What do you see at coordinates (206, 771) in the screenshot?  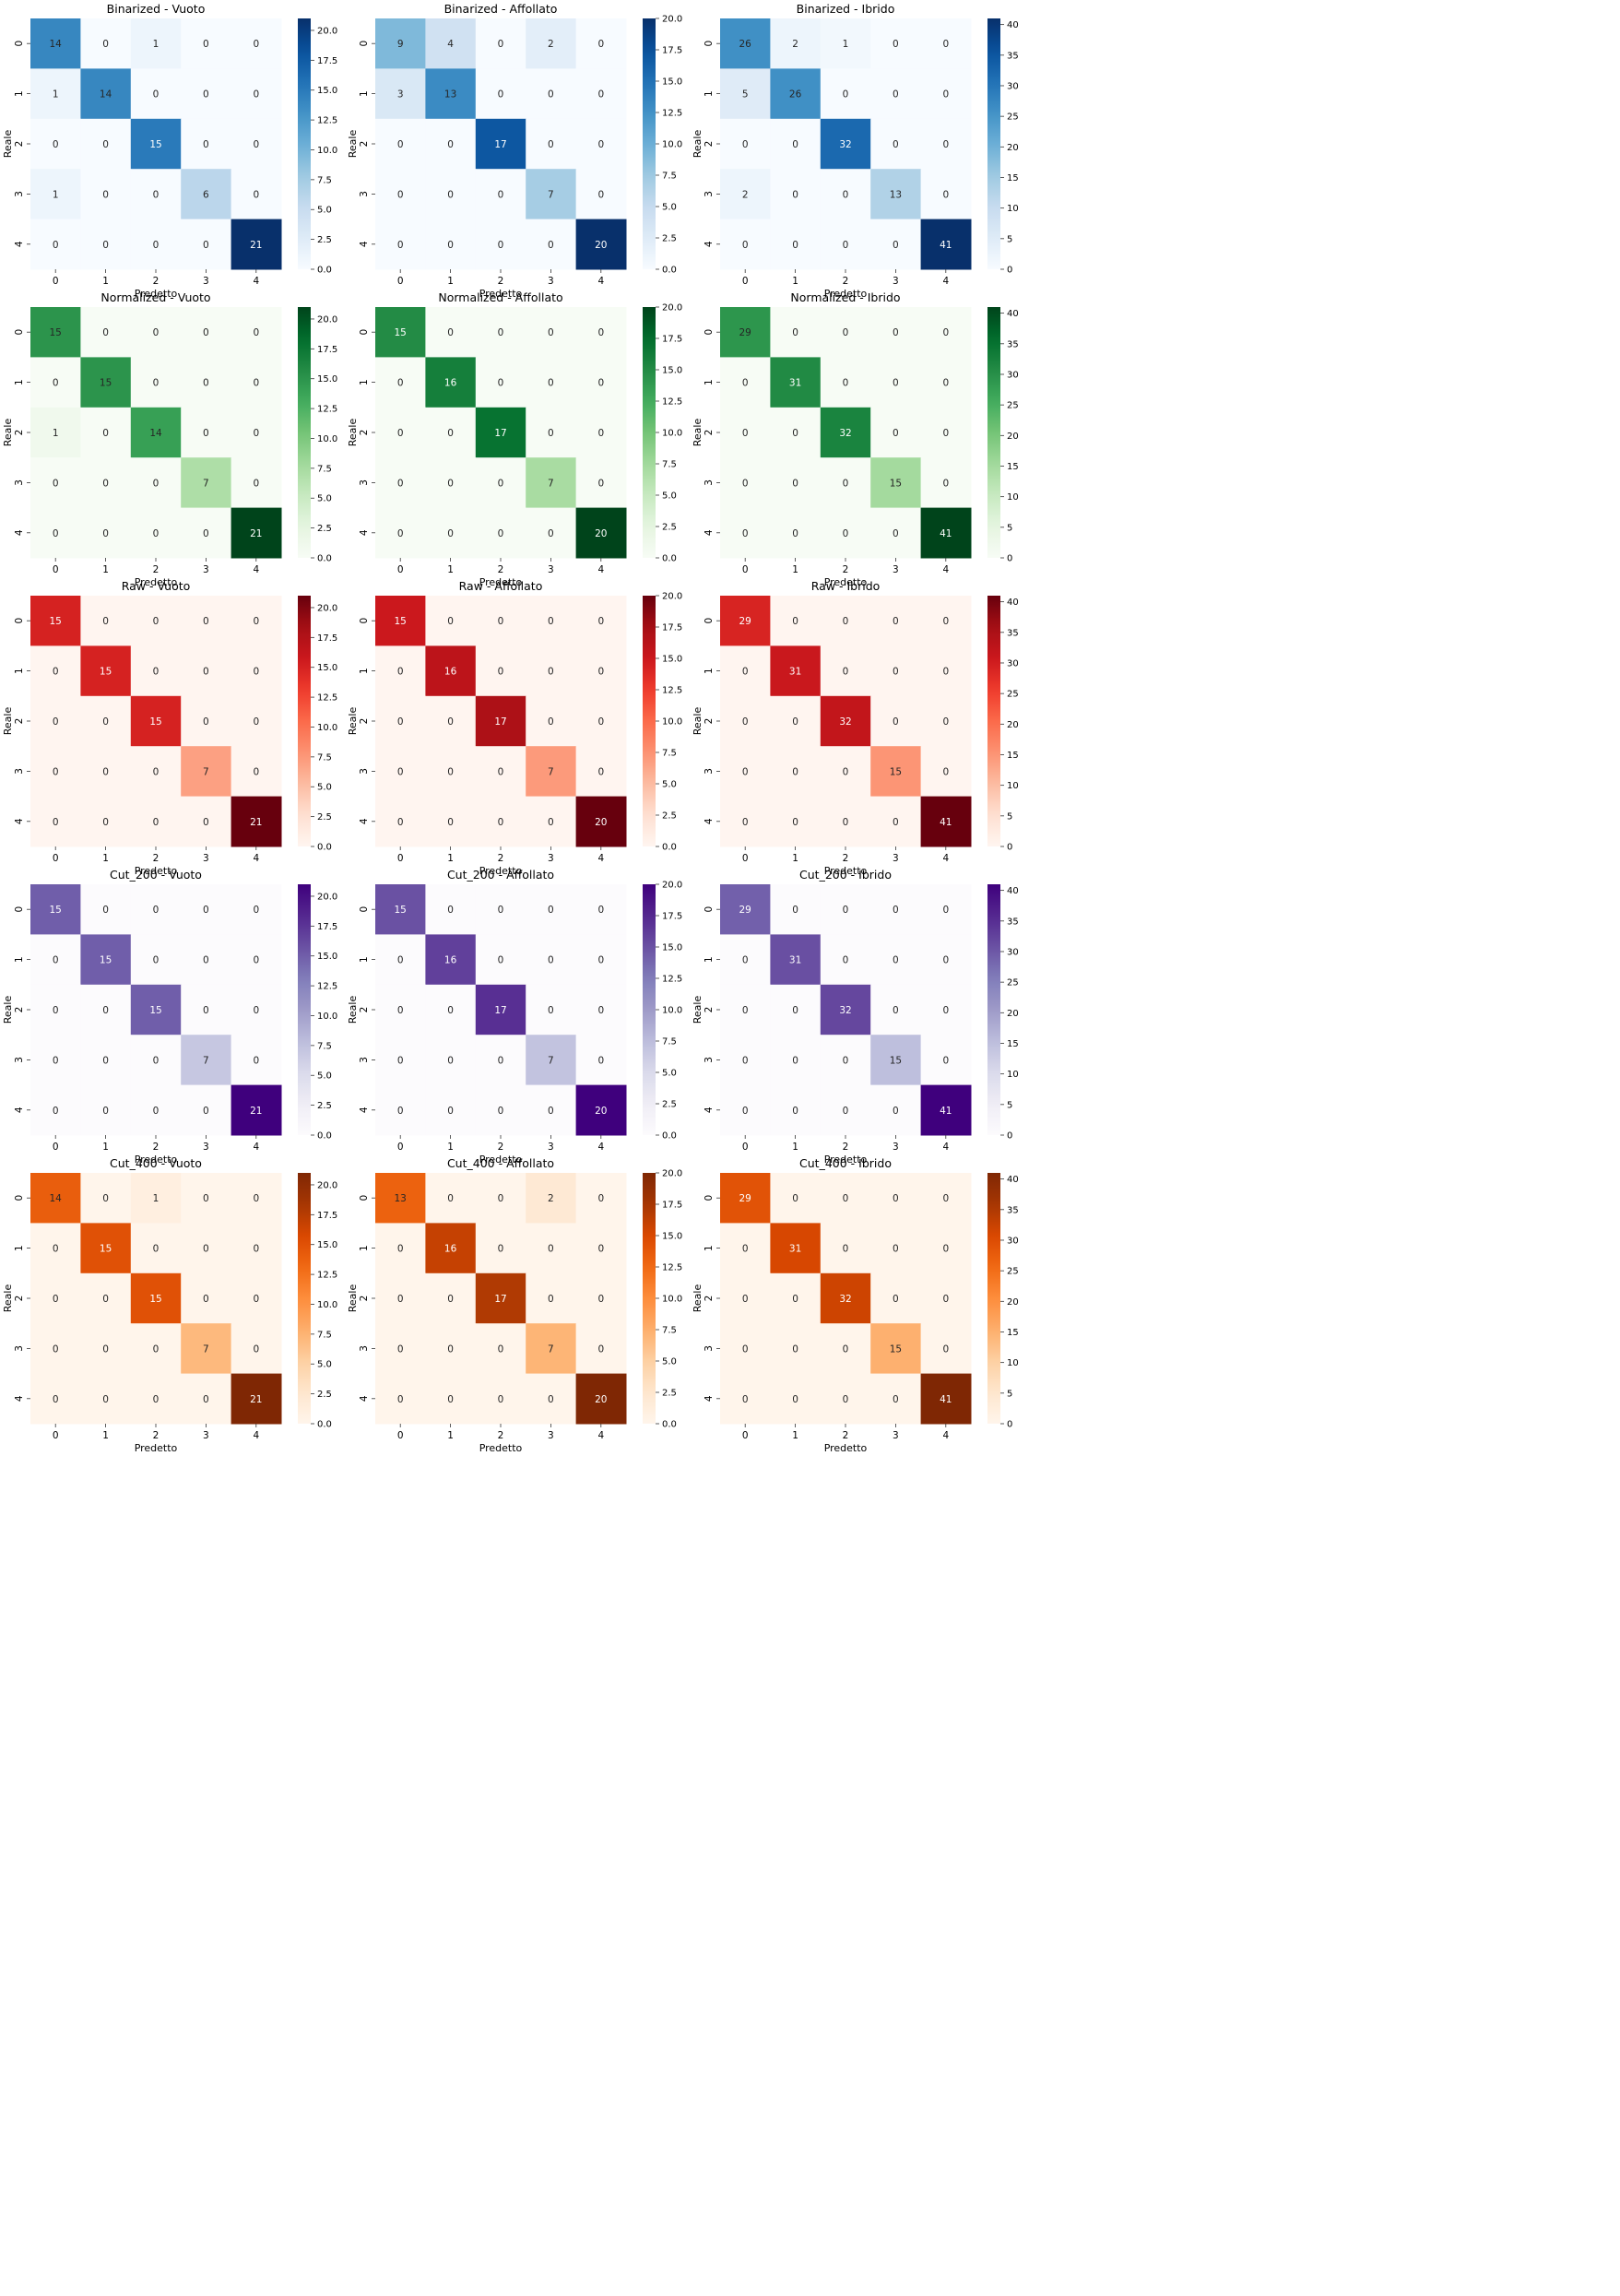 I see `cell-value-label: 7` at bounding box center [206, 771].